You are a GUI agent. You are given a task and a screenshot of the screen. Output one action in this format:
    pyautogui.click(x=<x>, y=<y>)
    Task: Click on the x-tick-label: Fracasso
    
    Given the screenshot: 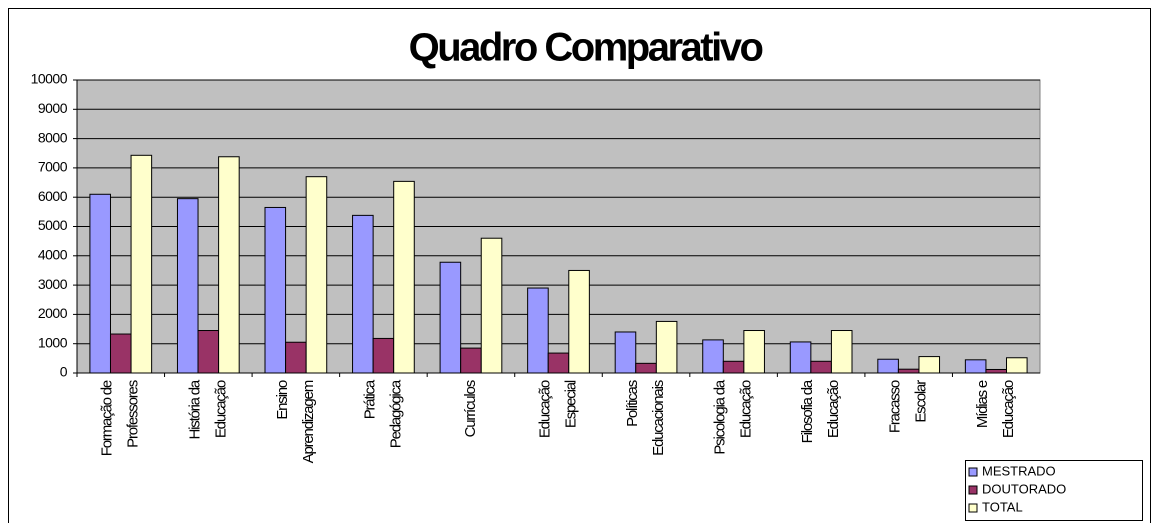 What is the action you would take?
    pyautogui.click(x=895, y=406)
    